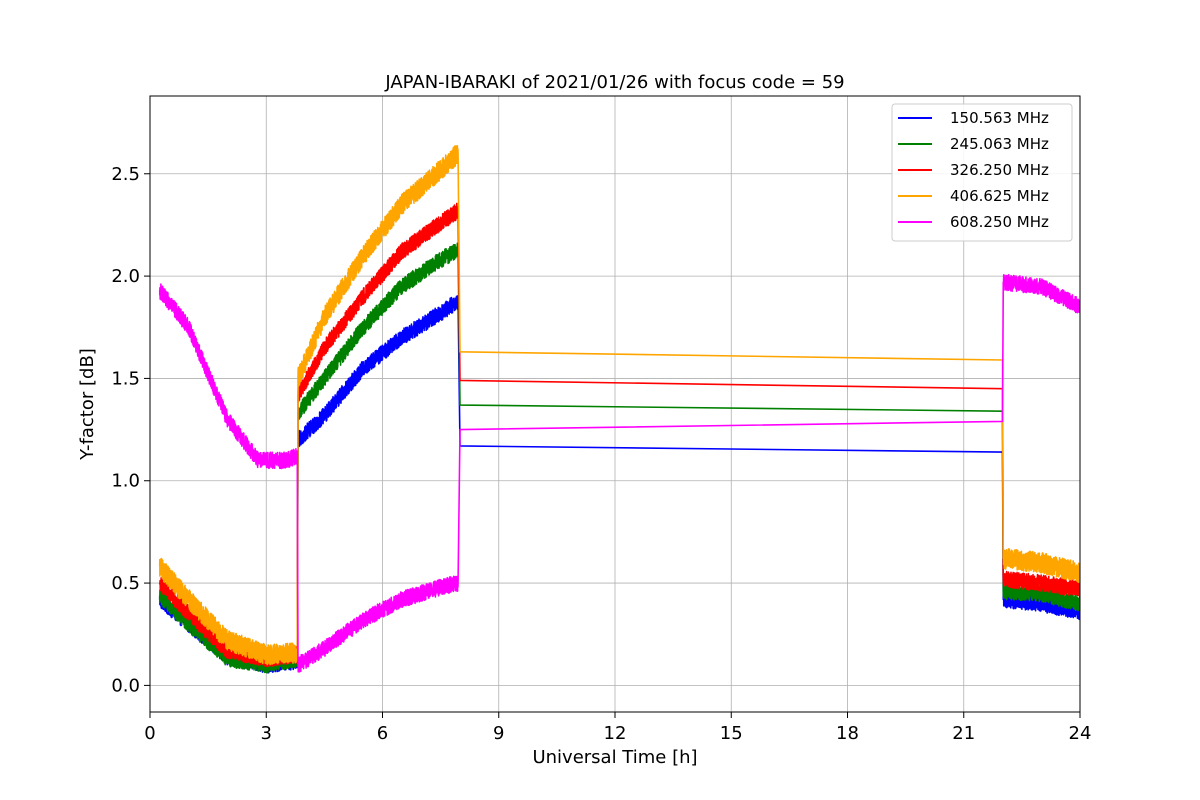 Image resolution: width=1200 pixels, height=800 pixels. Describe the element at coordinates (999, 170) in the screenshot. I see `legend-label: 326.250 MHz` at that location.